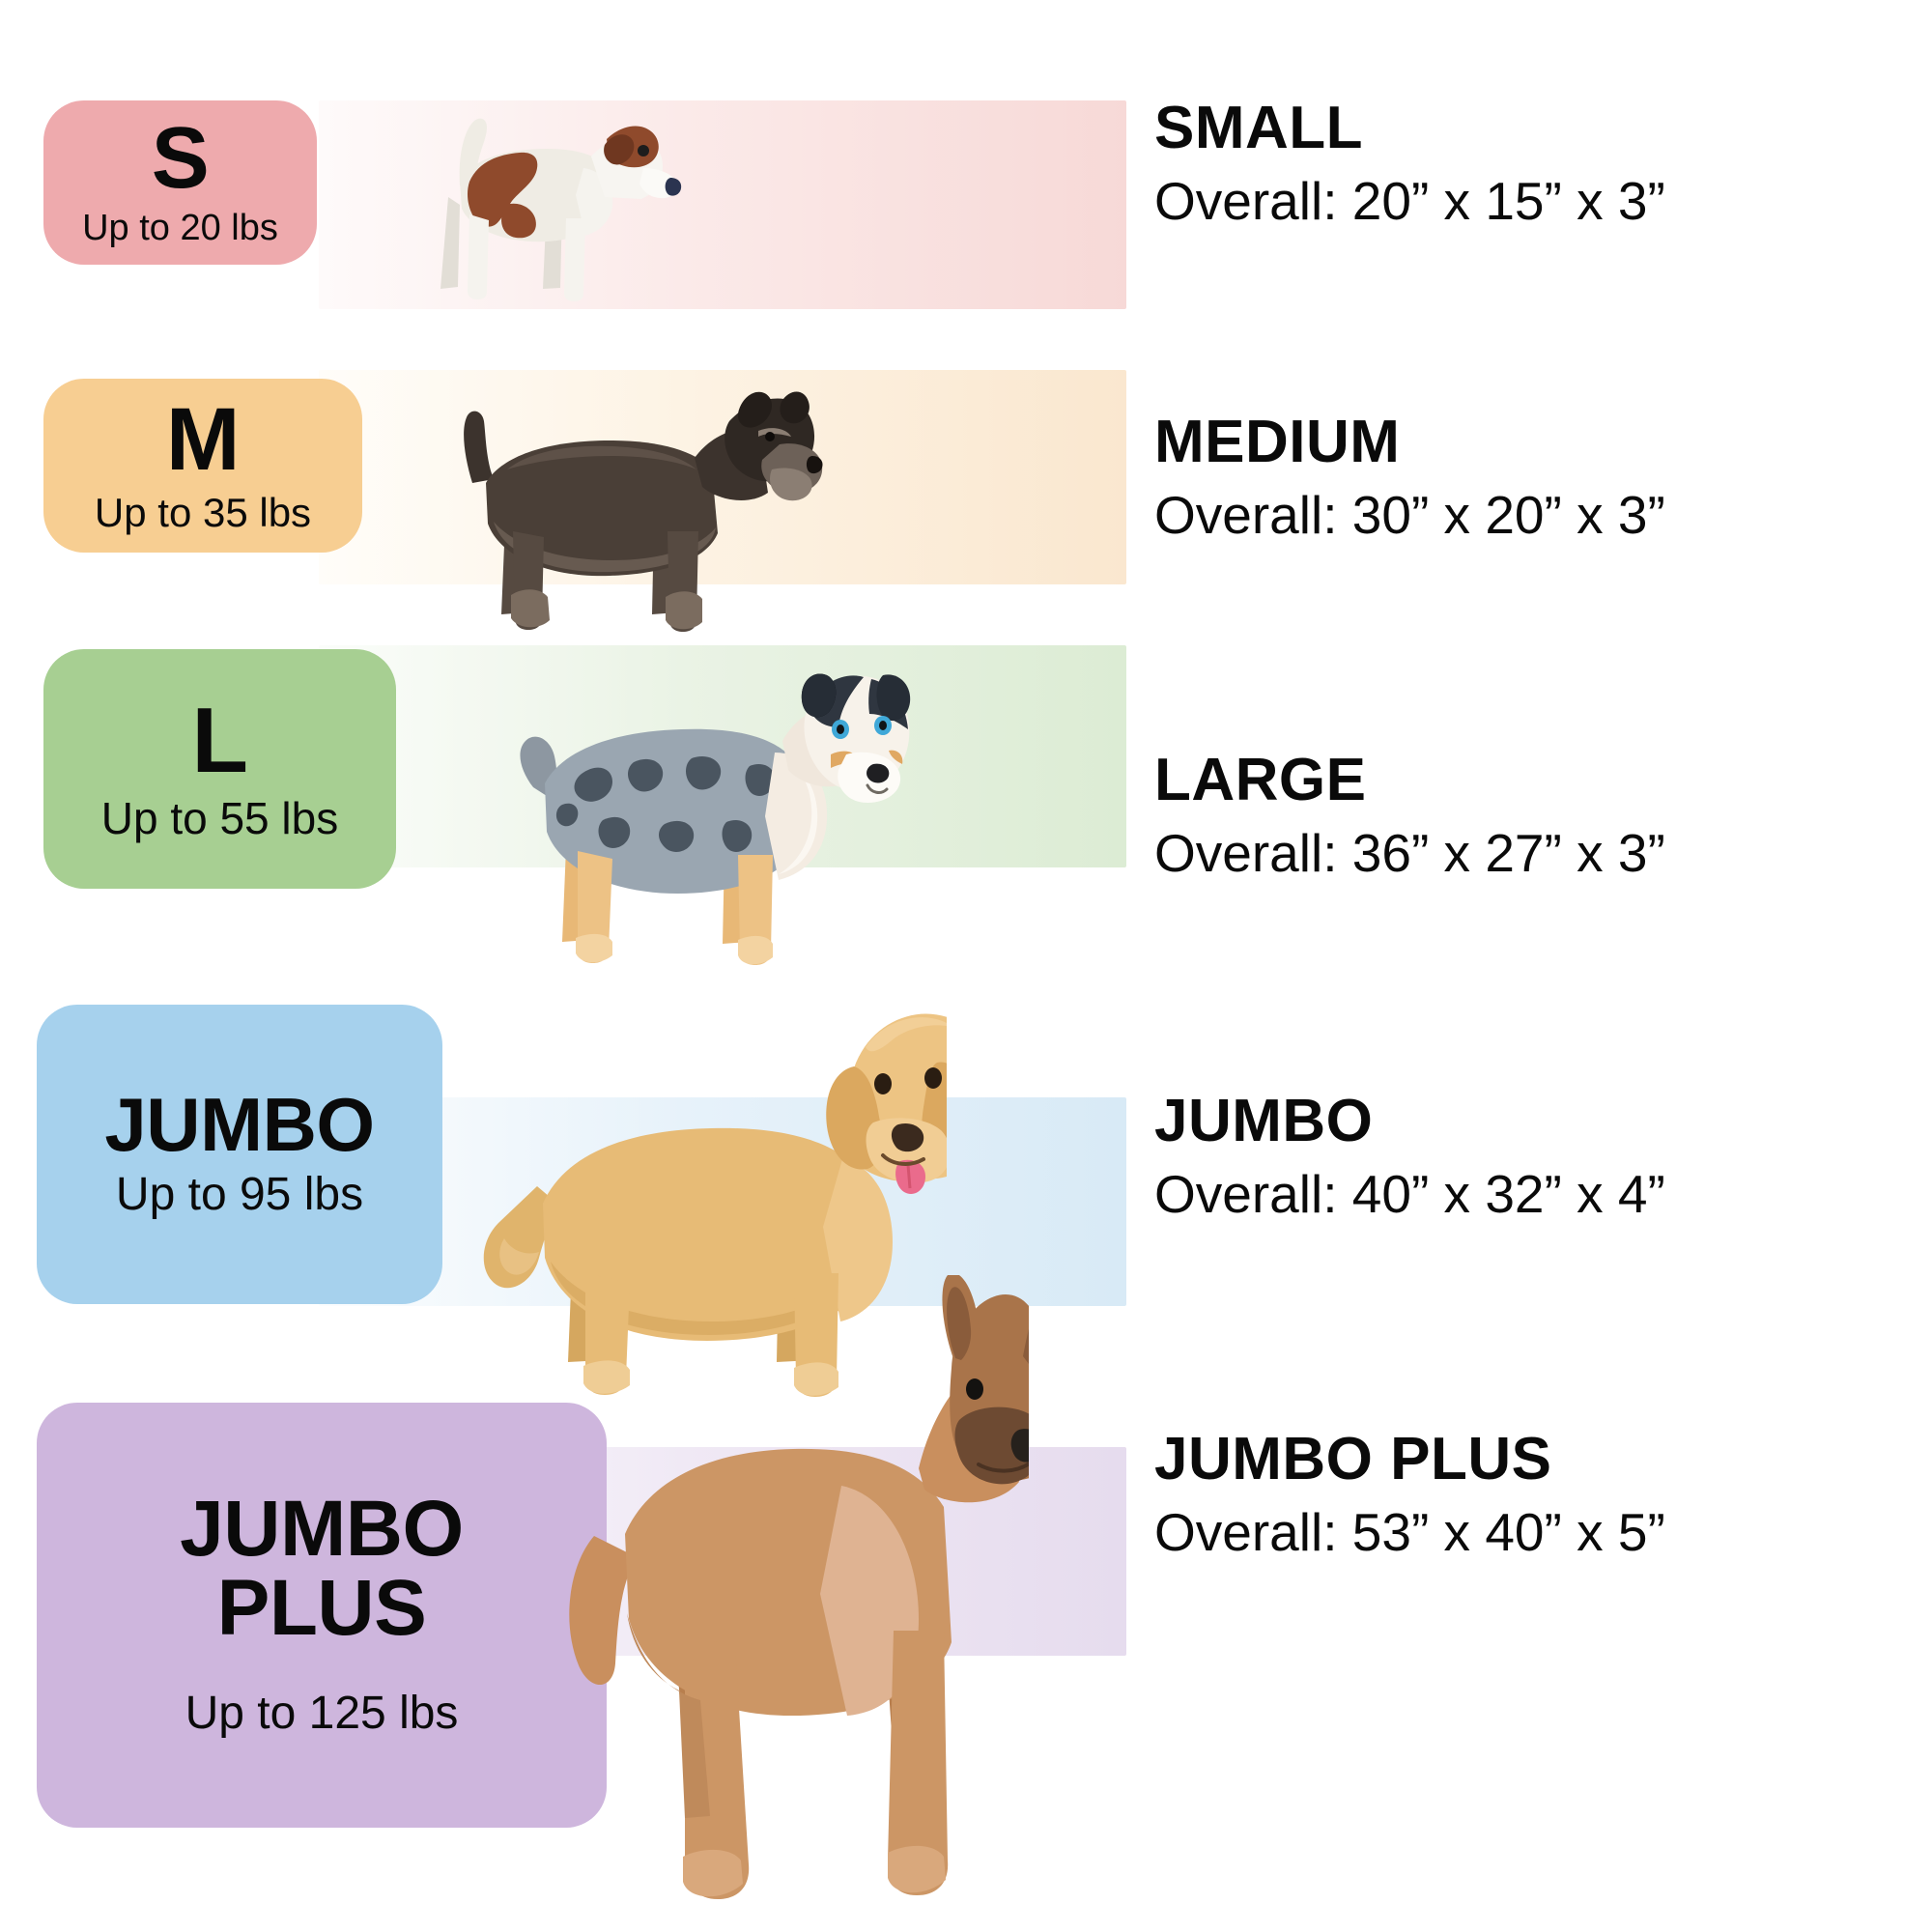 The image size is (1932, 1932). I want to click on size-dims-jumbo-plus: Overall: 53” x 40” x 5”, so click(1409, 1532).